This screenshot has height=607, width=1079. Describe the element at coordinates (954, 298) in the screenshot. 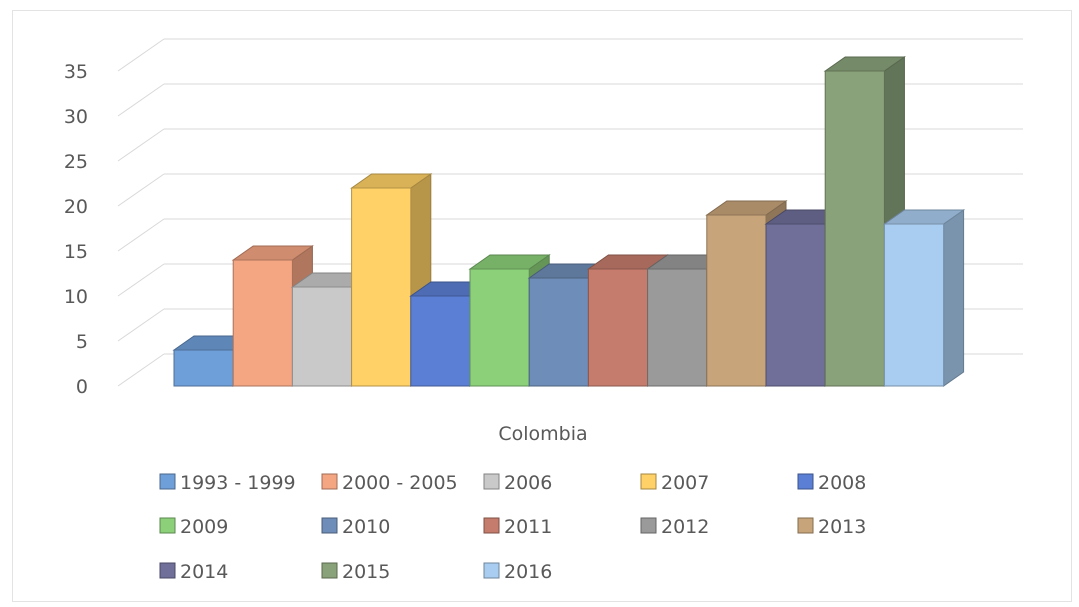

I see `bar-side` at that location.